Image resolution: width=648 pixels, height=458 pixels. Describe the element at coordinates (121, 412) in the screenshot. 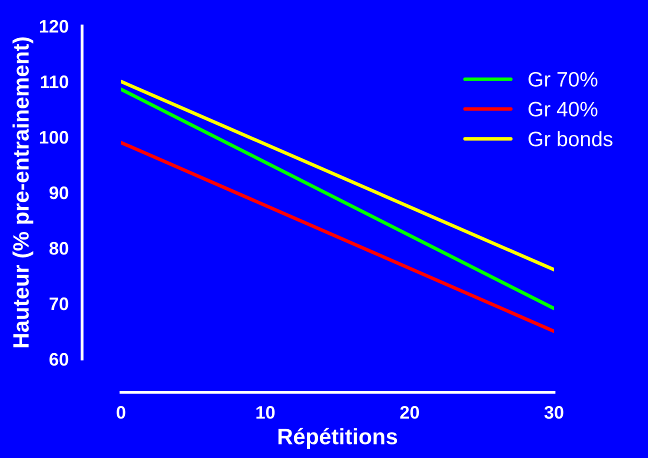

I see `x-tick-label: 0` at that location.